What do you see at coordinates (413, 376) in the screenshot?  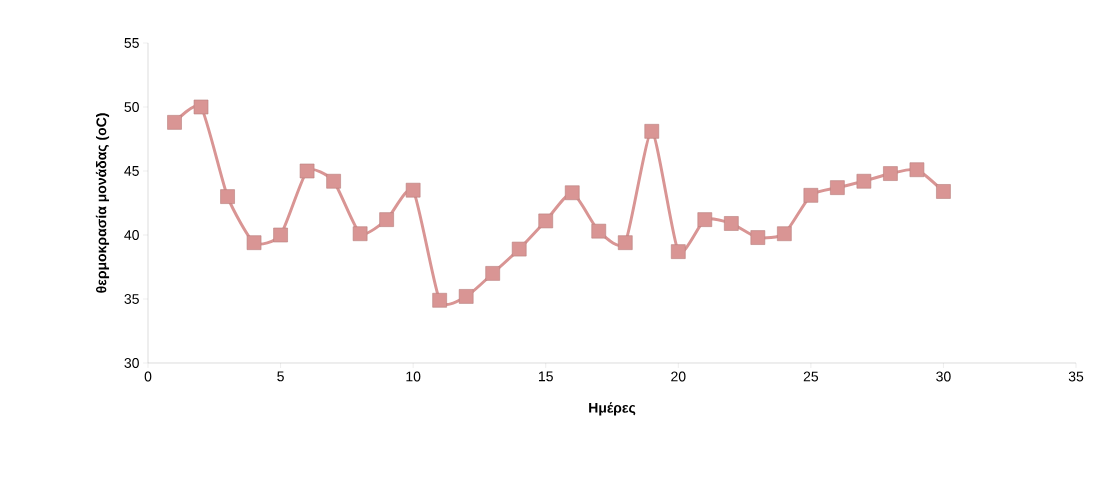 I see `x-tick-label: 10` at bounding box center [413, 376].